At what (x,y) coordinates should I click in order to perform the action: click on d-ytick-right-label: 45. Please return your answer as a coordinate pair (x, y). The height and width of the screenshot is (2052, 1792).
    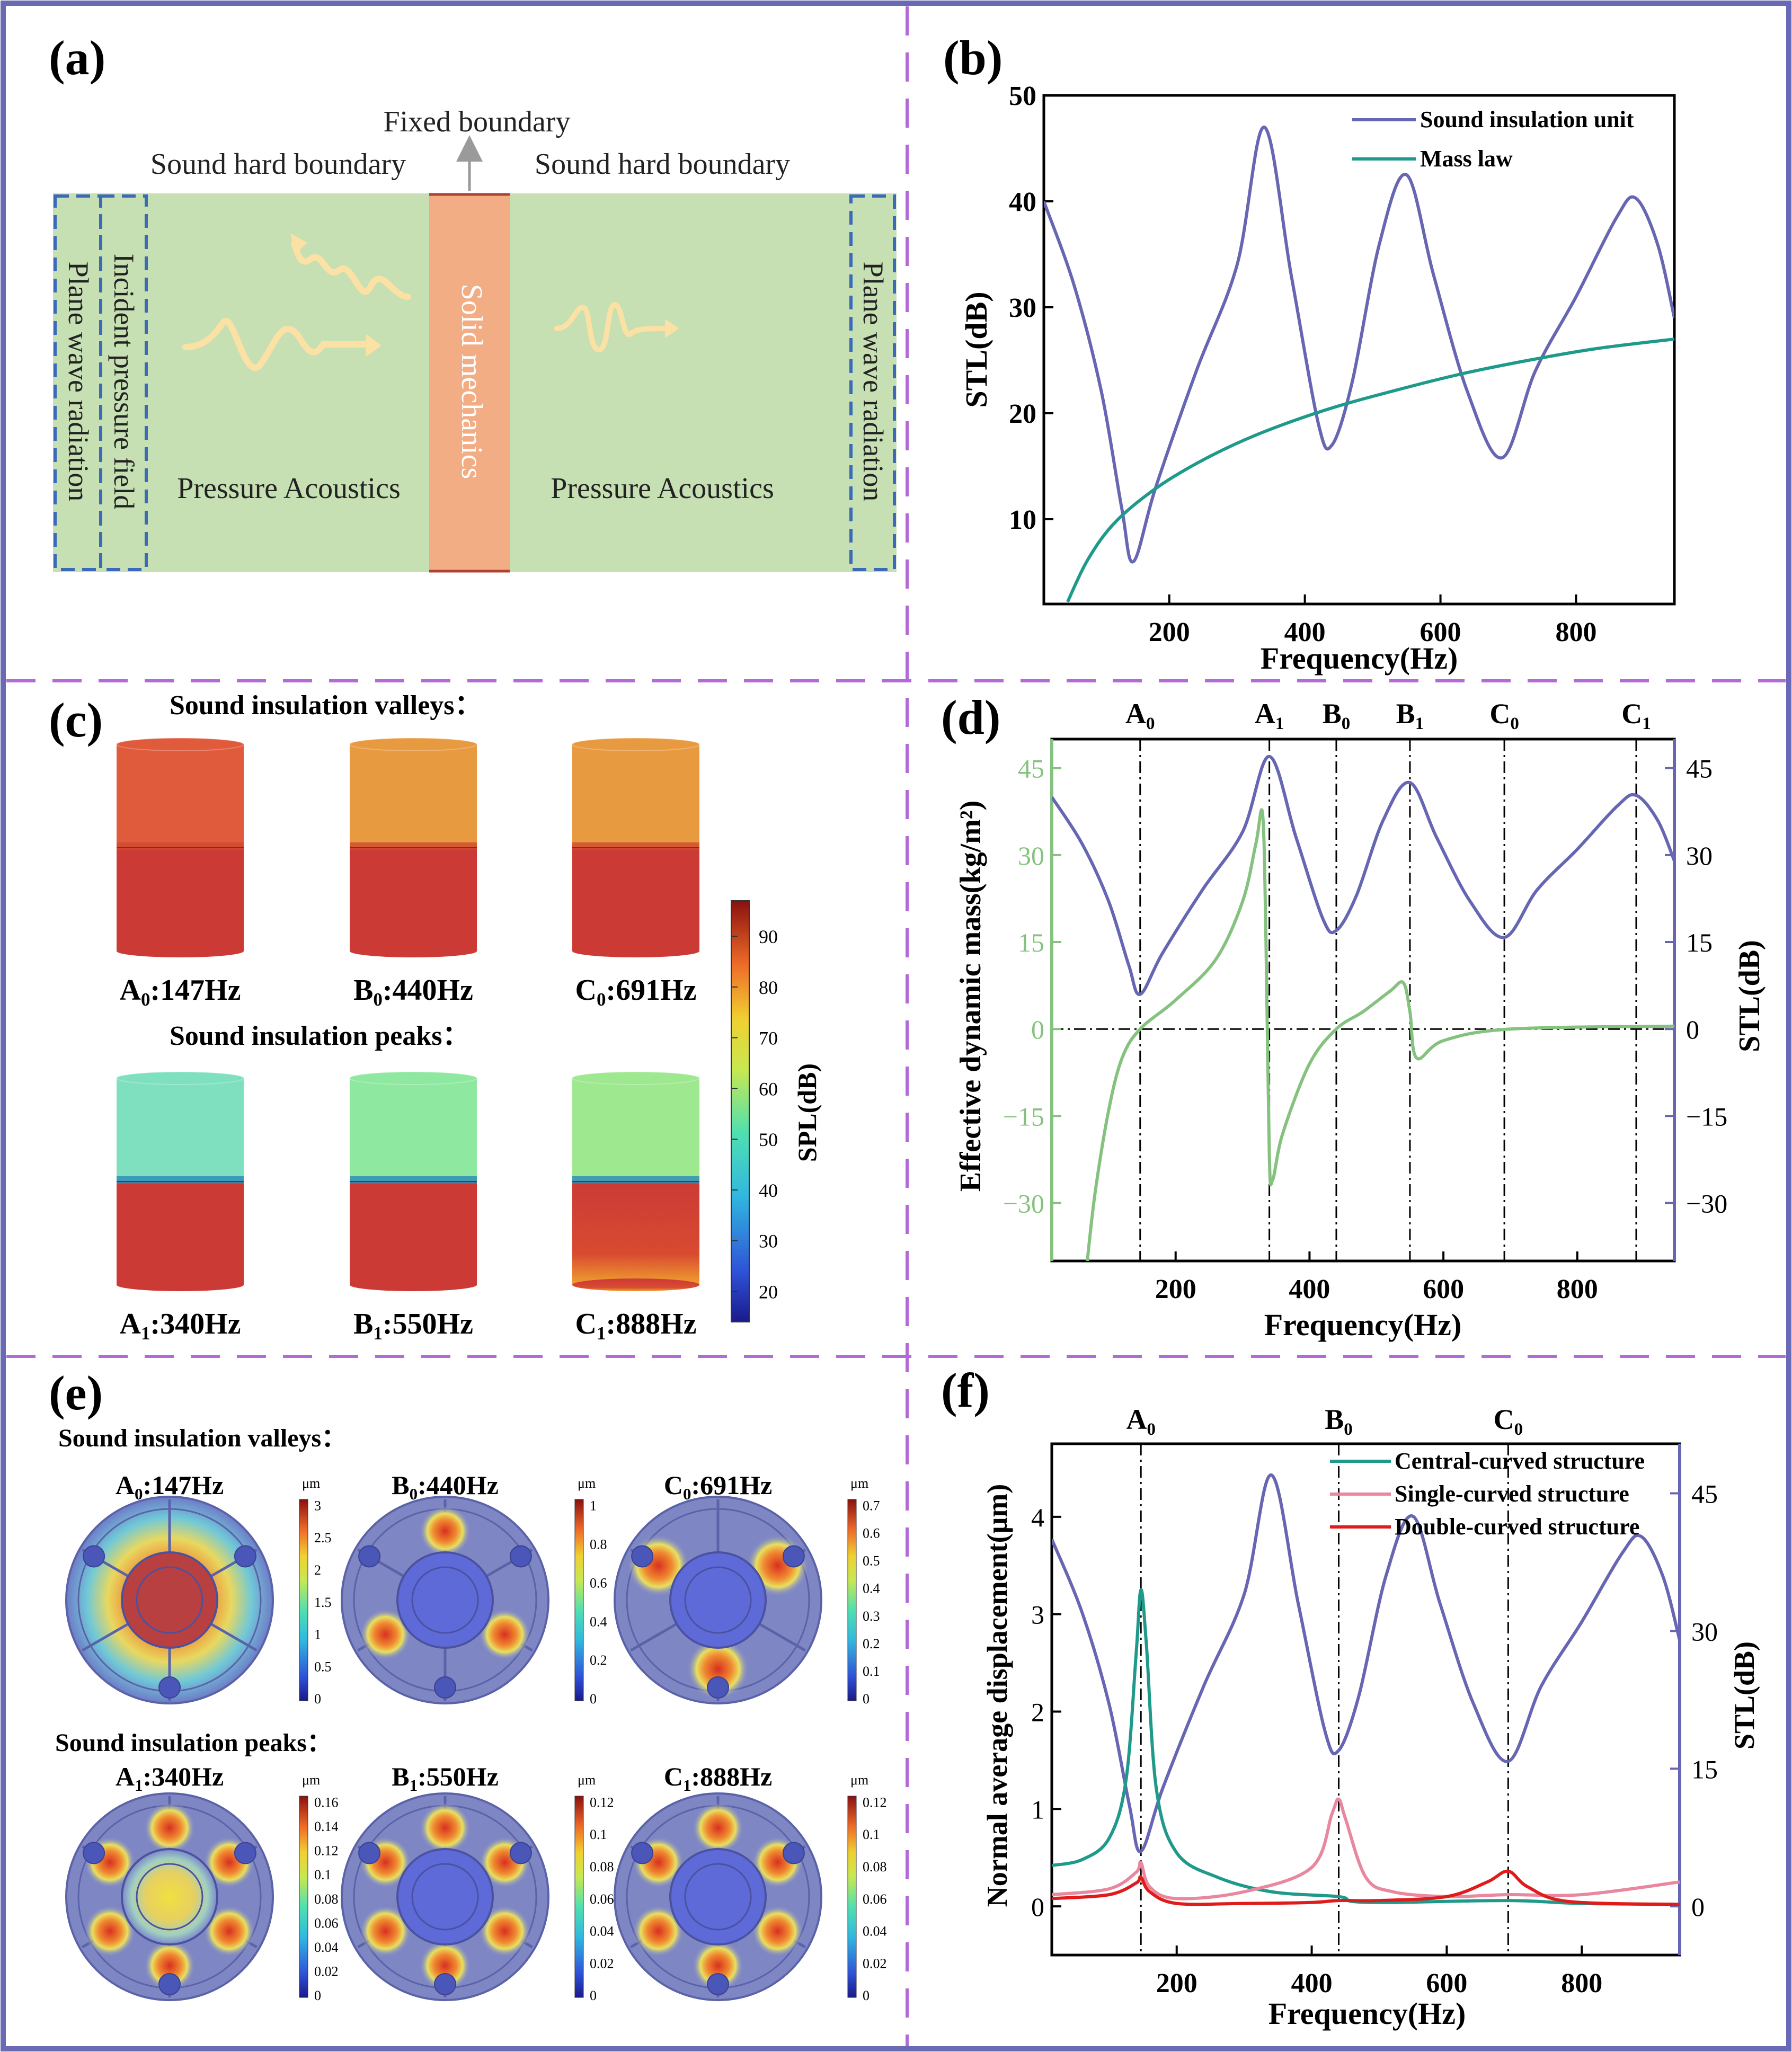
    Looking at the image, I should click on (1700, 769).